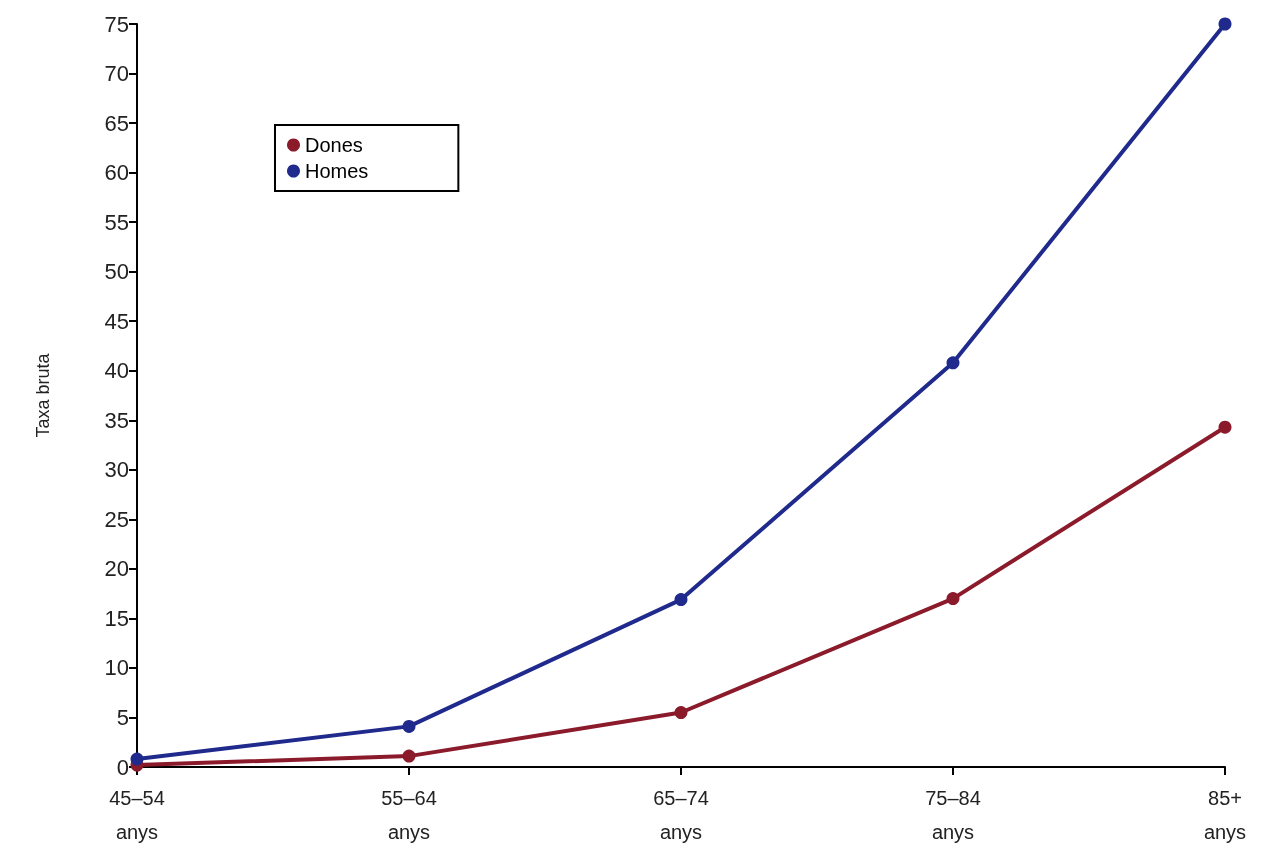  What do you see at coordinates (116, 24) in the screenshot?
I see `y-tick-label: 75` at bounding box center [116, 24].